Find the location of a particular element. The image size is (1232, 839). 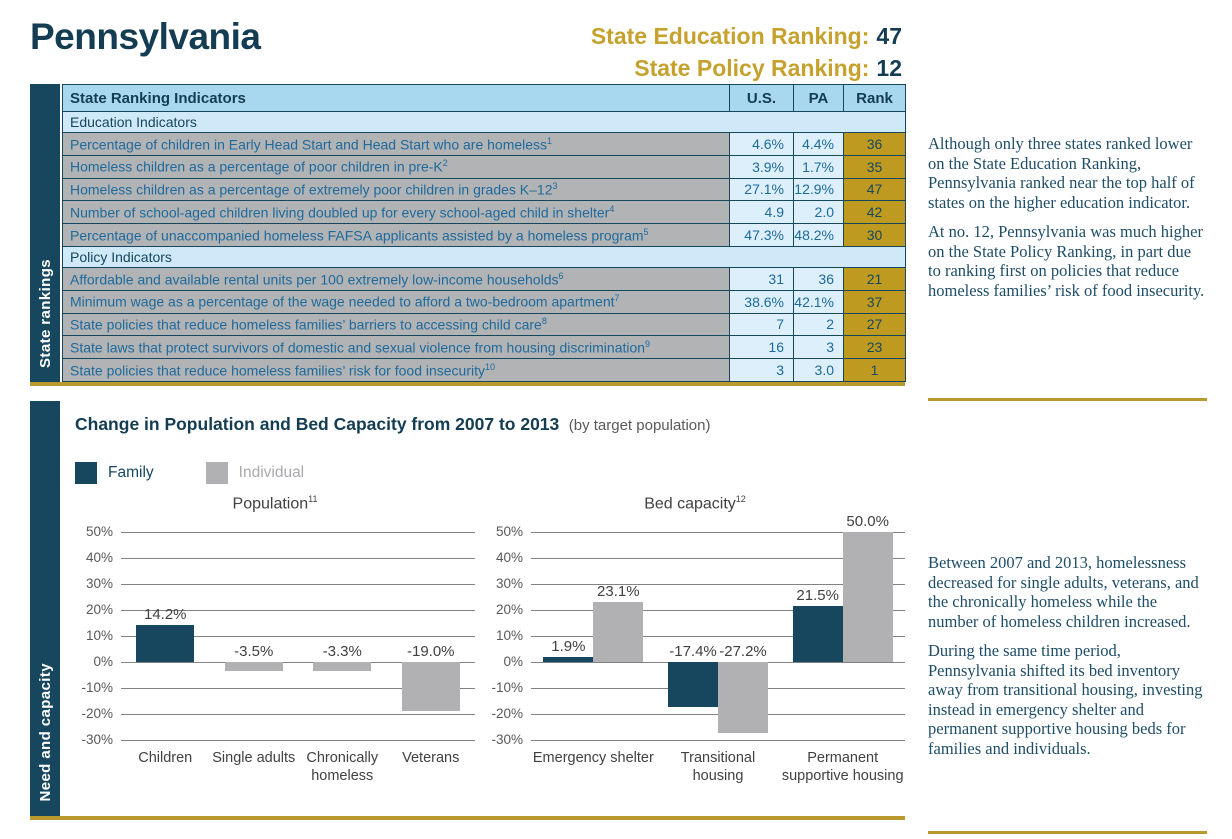

y-axis-labels: 50% 40% 30% 20% 10% 0% -10% -20% -30% is located at coordinates (98, 635).